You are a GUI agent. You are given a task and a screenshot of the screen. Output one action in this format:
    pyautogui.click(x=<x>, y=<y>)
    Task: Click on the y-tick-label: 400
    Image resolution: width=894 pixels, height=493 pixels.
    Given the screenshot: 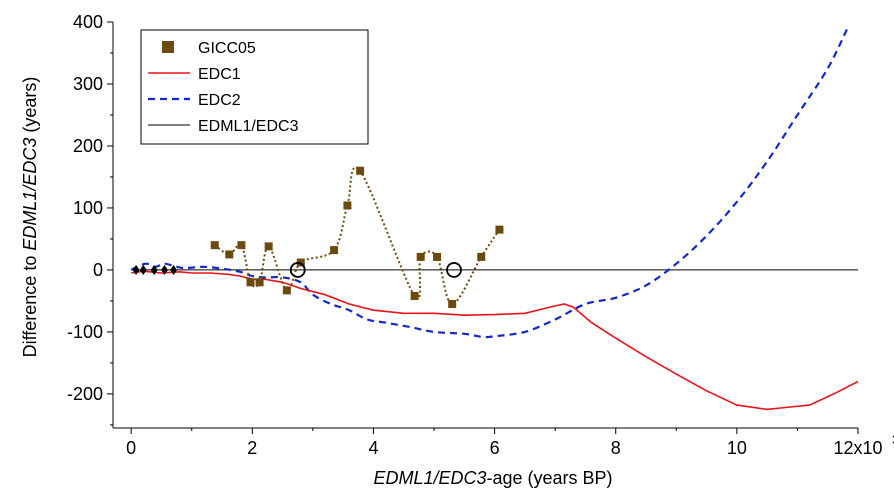 What is the action you would take?
    pyautogui.click(x=88, y=22)
    